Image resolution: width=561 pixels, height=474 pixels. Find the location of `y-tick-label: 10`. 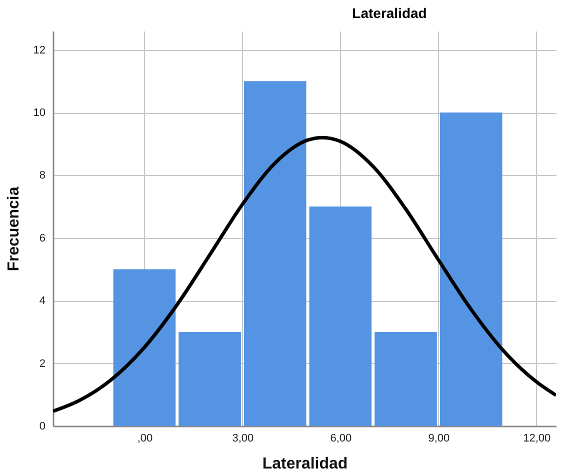

y-tick-label: 10 is located at coordinates (39, 113).